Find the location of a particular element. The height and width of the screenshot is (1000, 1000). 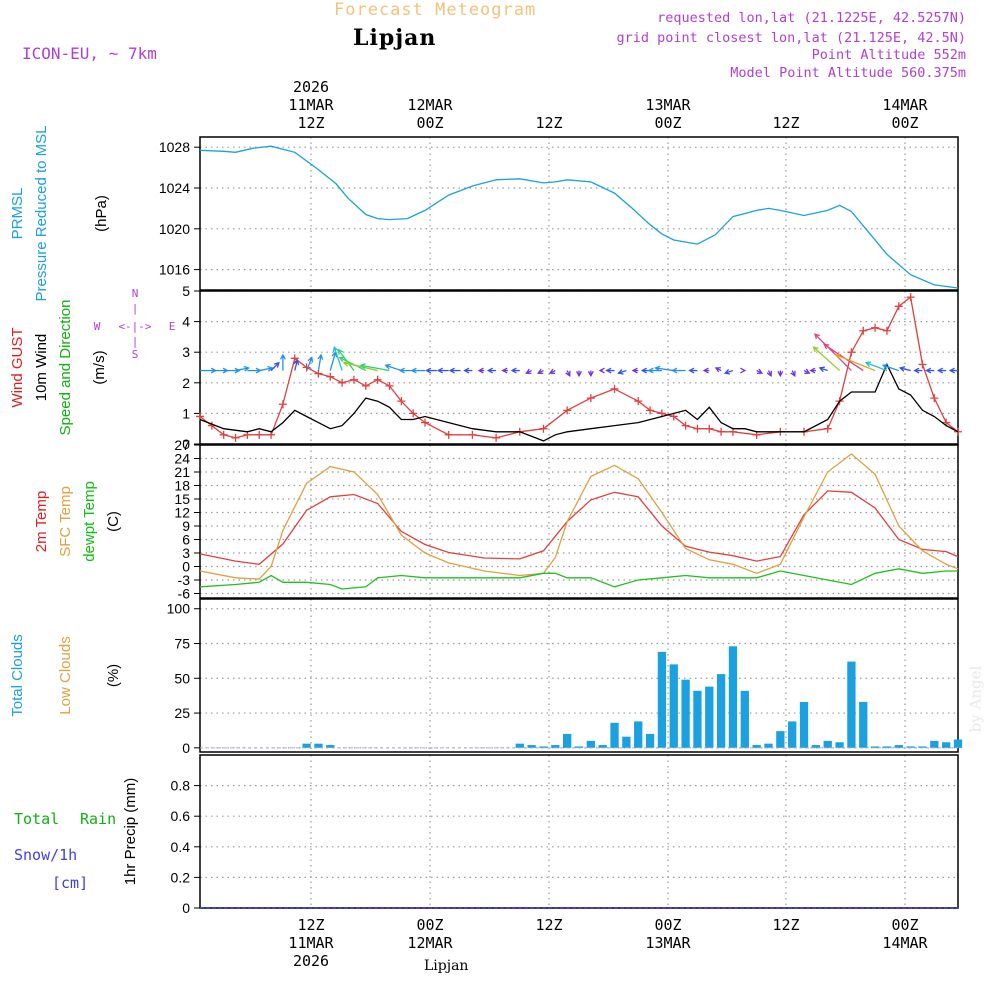

bottom-axis-date: 11MAR is located at coordinates (311, 943).